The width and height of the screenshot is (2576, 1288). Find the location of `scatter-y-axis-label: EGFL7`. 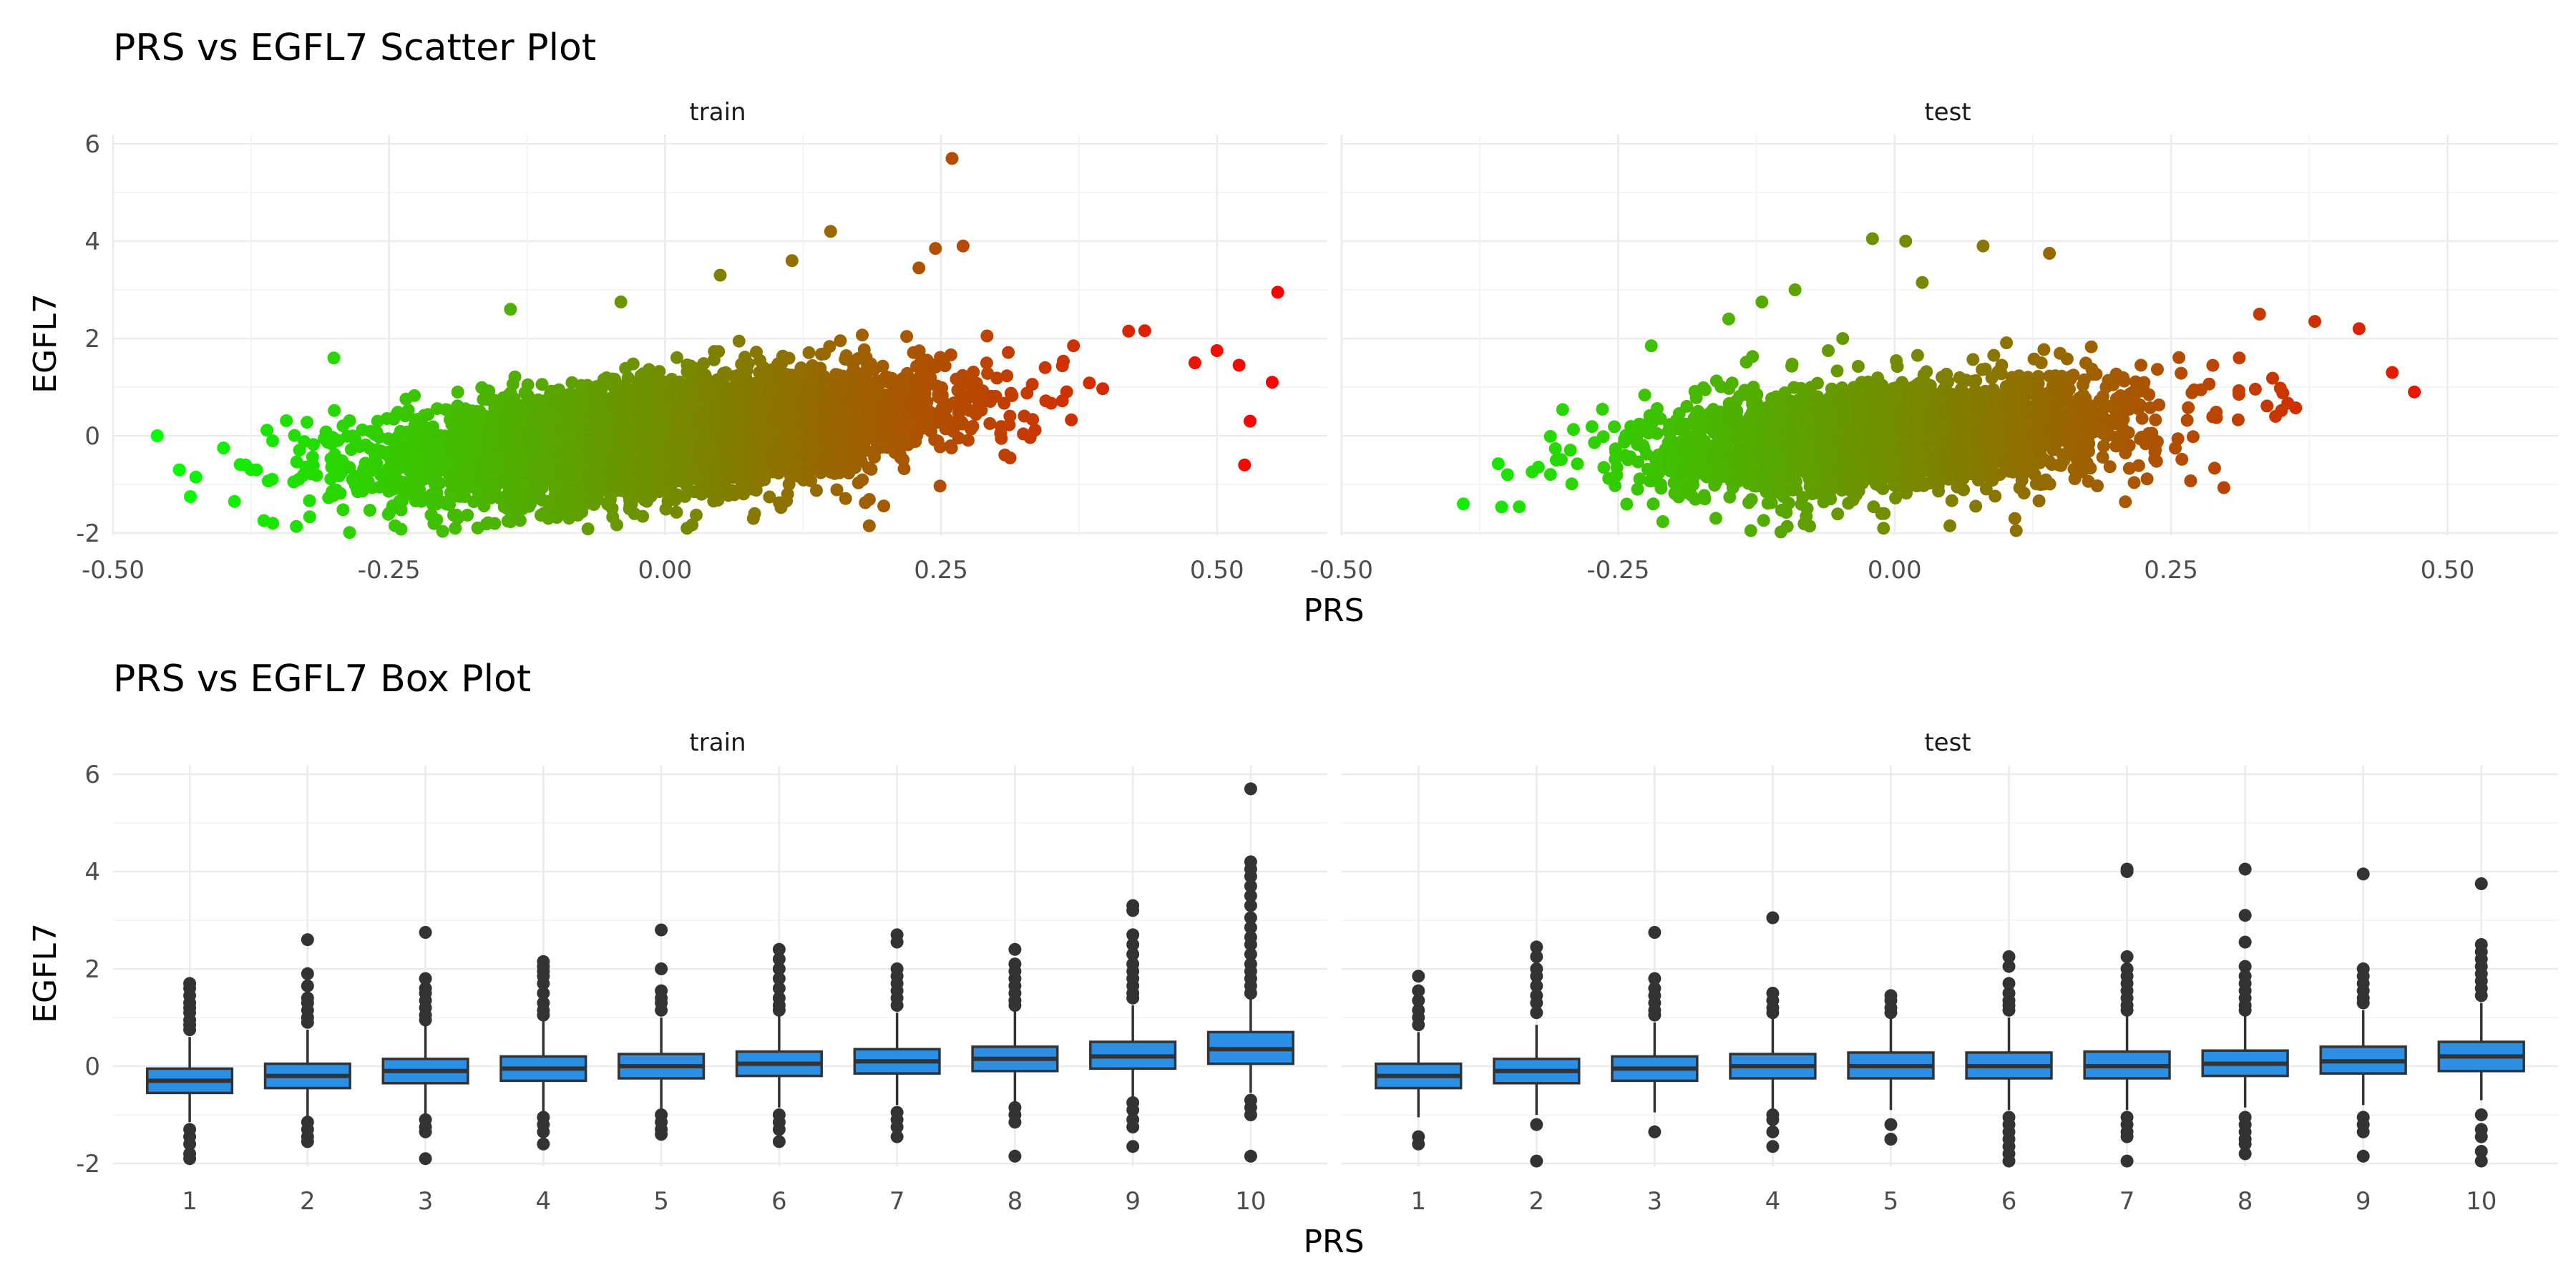

scatter-y-axis-label: EGFL7 is located at coordinates (45, 343).